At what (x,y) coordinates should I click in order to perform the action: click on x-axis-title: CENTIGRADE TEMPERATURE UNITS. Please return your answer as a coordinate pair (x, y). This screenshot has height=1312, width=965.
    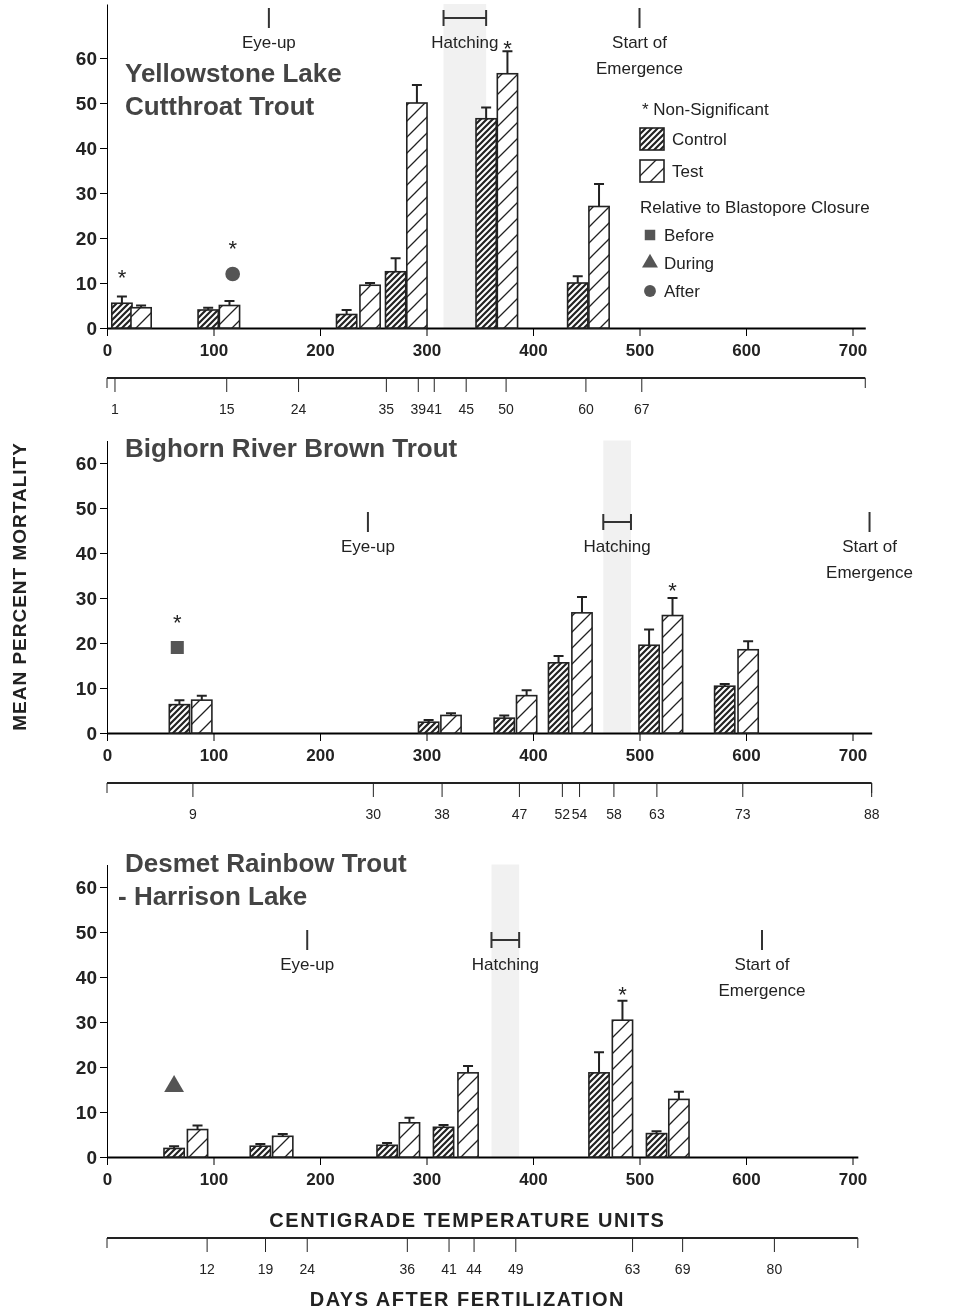
    Looking at the image, I should click on (467, 1220).